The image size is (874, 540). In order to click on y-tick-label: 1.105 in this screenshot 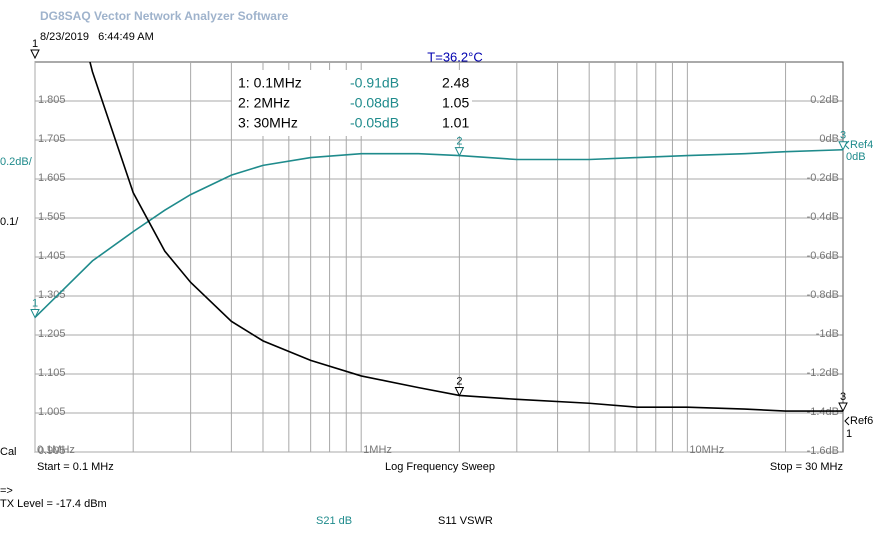, I will do `click(52, 373)`.